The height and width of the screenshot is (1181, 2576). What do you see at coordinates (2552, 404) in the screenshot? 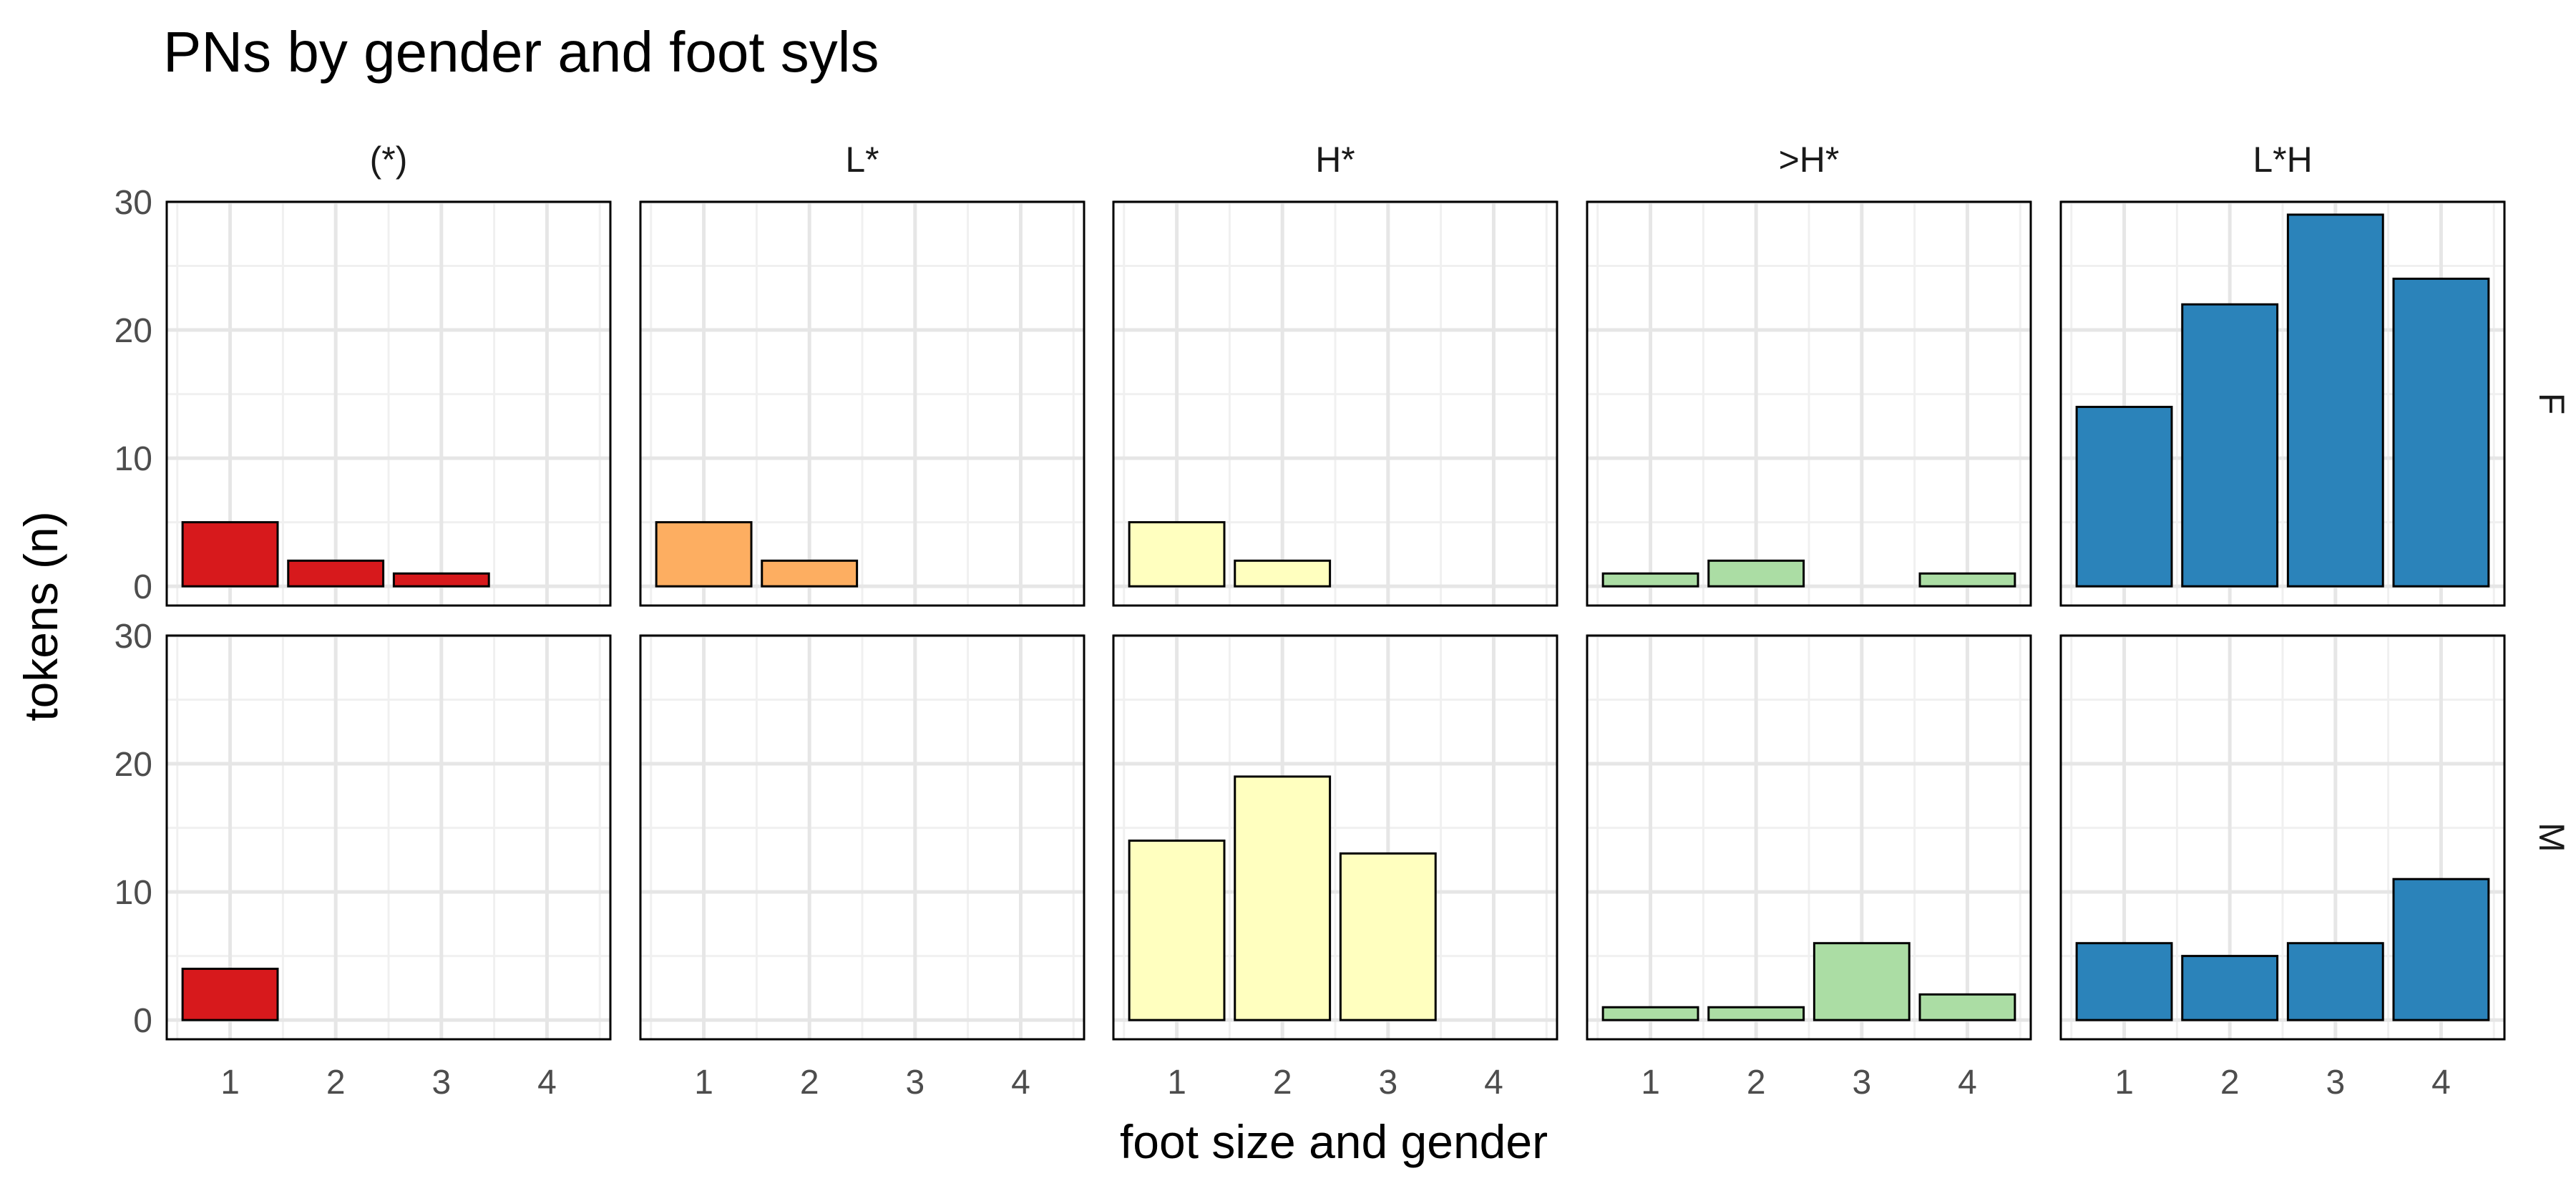
I see `facet-row-label: F` at bounding box center [2552, 404].